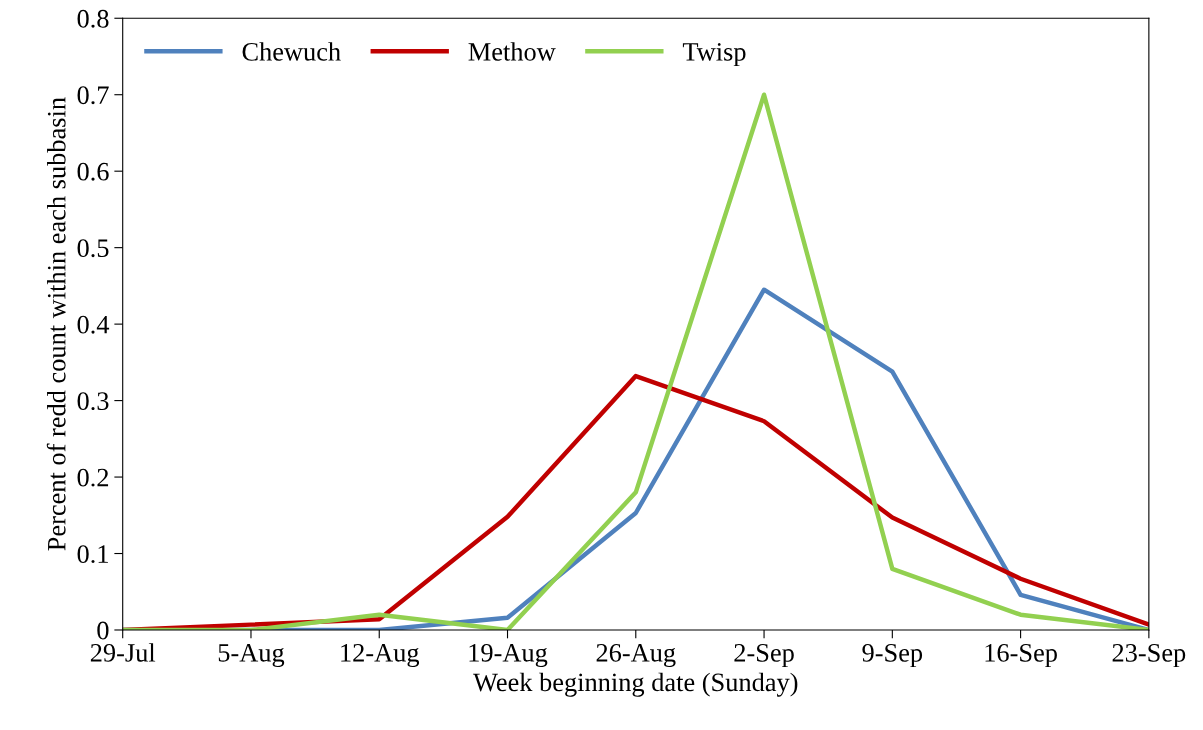 The height and width of the screenshot is (730, 1203). I want to click on y-tick-label: 0.3, so click(93, 401).